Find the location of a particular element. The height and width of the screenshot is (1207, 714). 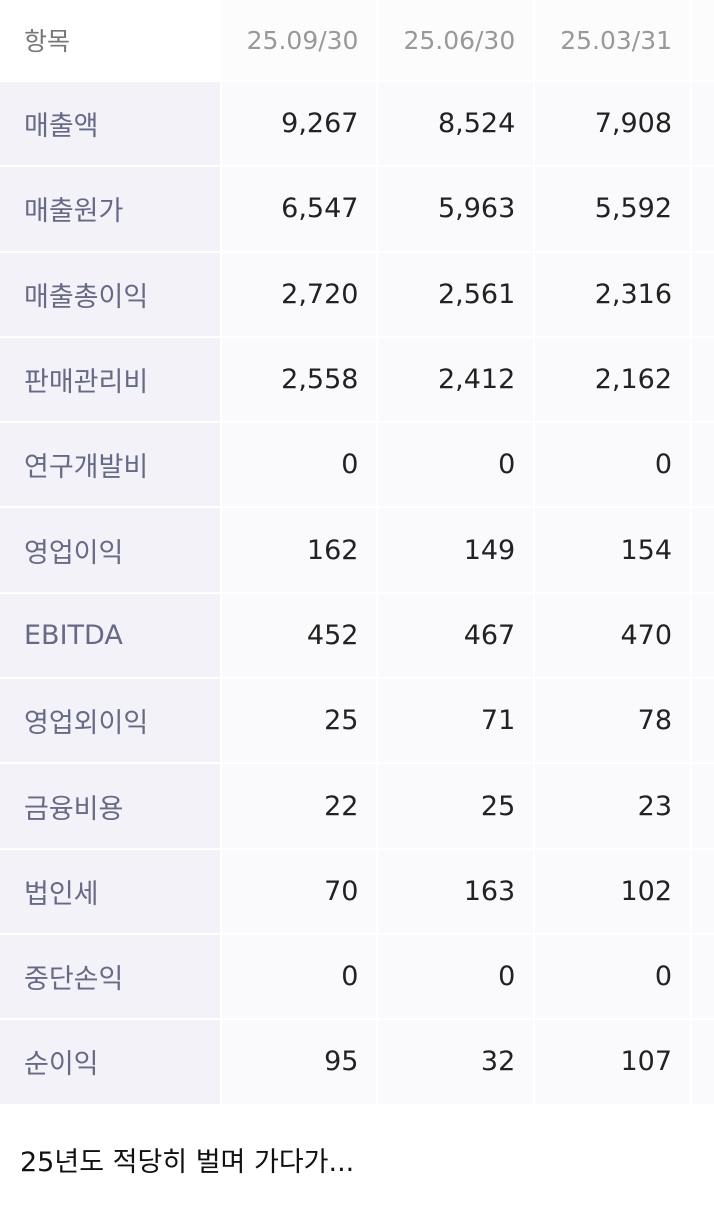

value-cell: 5,592 is located at coordinates (613, 209).